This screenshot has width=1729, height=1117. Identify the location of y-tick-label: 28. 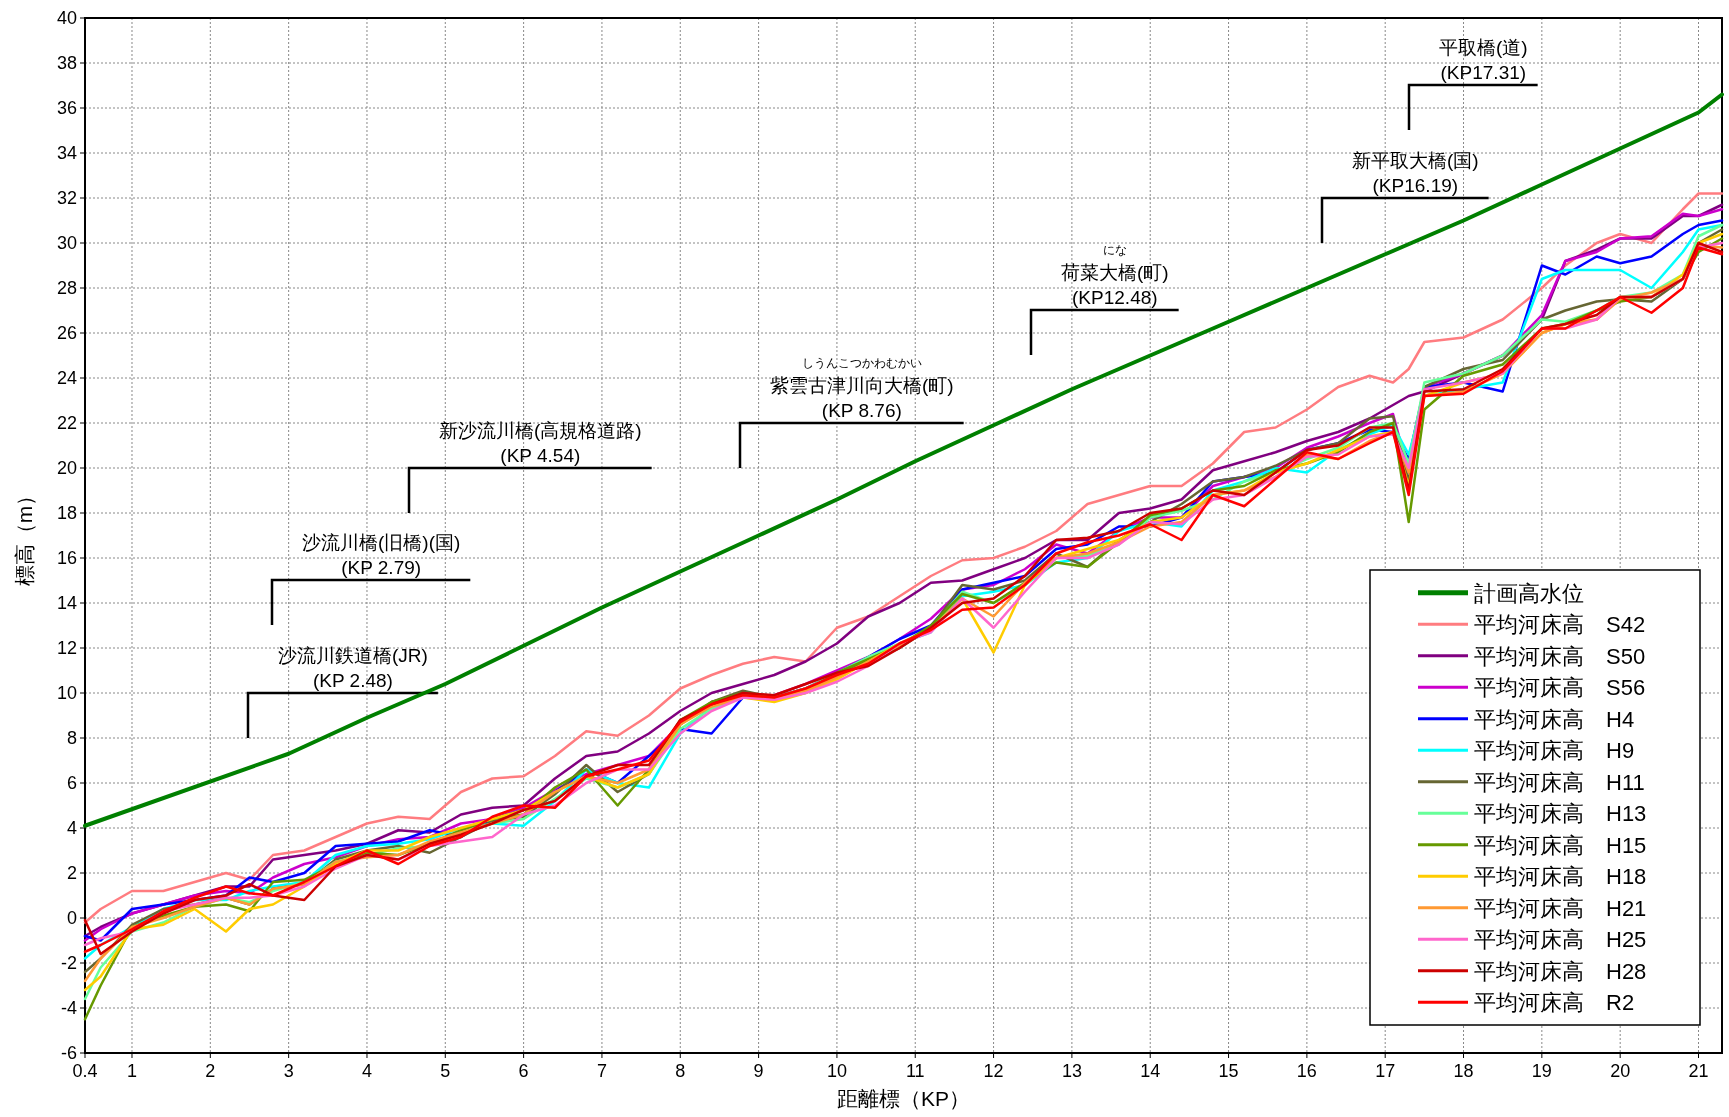
(66, 288).